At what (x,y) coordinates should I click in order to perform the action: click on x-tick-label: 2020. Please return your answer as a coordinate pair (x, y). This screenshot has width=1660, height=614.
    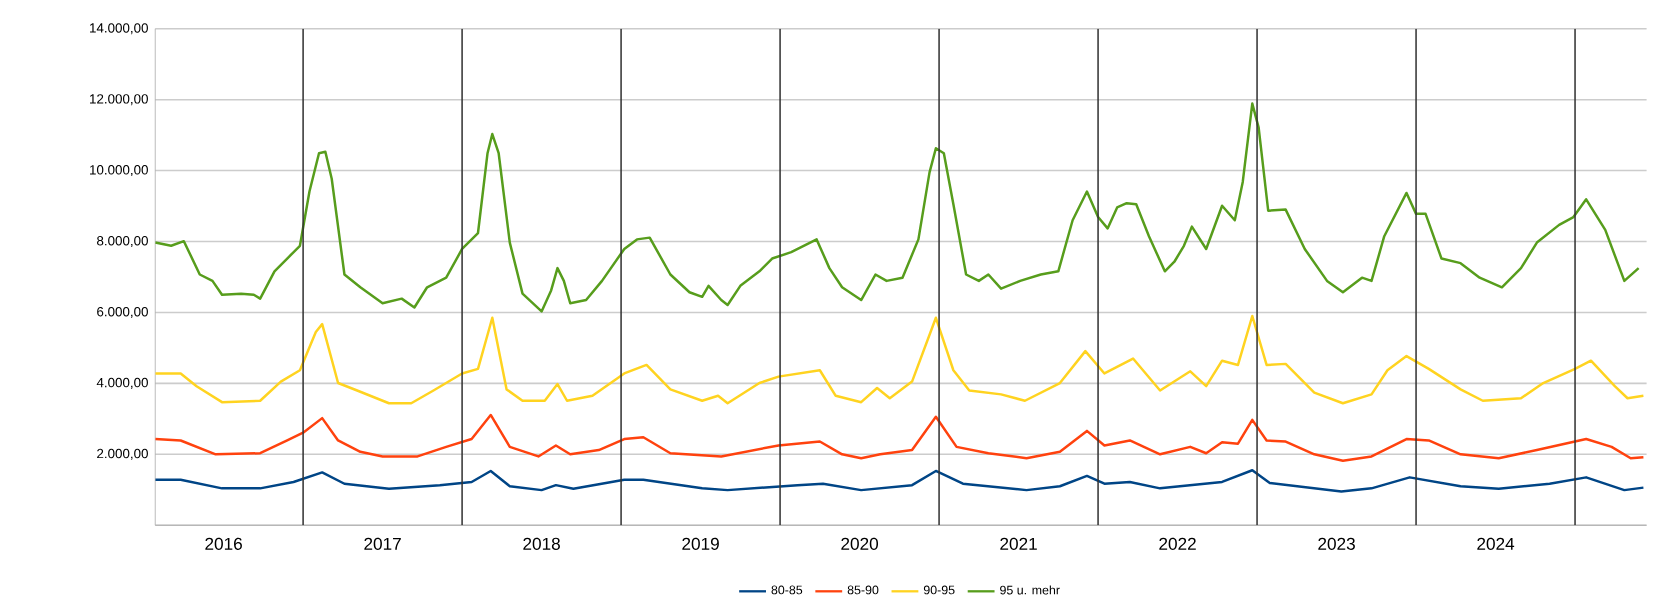
    Looking at the image, I should click on (860, 544).